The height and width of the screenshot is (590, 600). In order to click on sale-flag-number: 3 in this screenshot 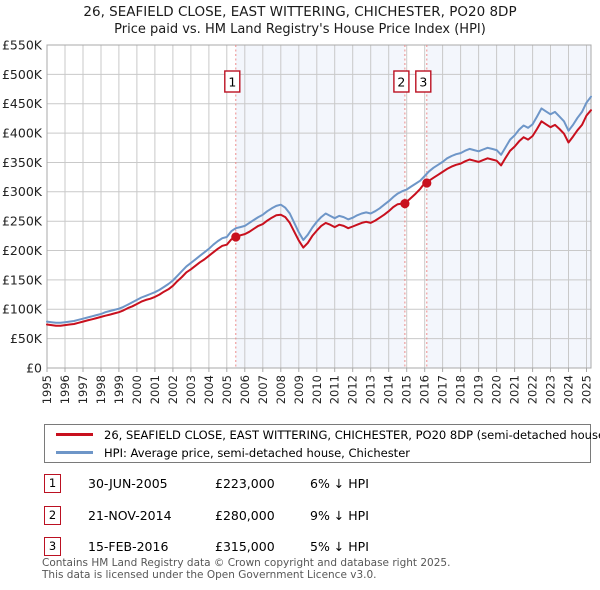, I will do `click(423, 82)`.